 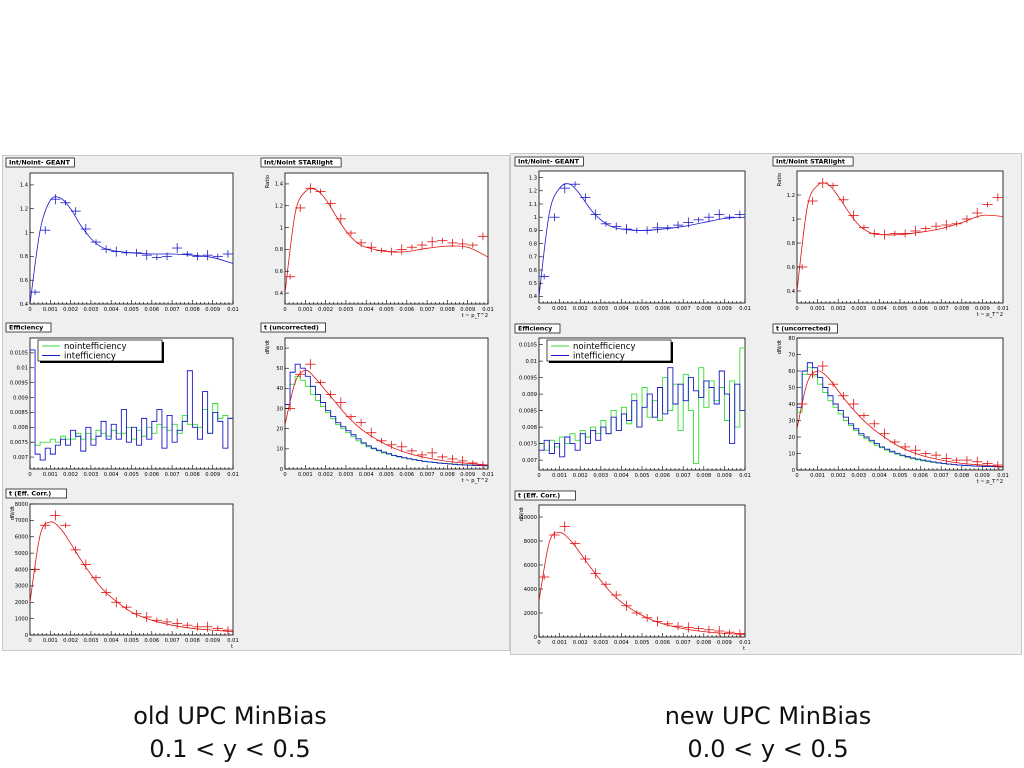 What do you see at coordinates (21, 570) in the screenshot?
I see `y-tick-label: 4000` at bounding box center [21, 570].